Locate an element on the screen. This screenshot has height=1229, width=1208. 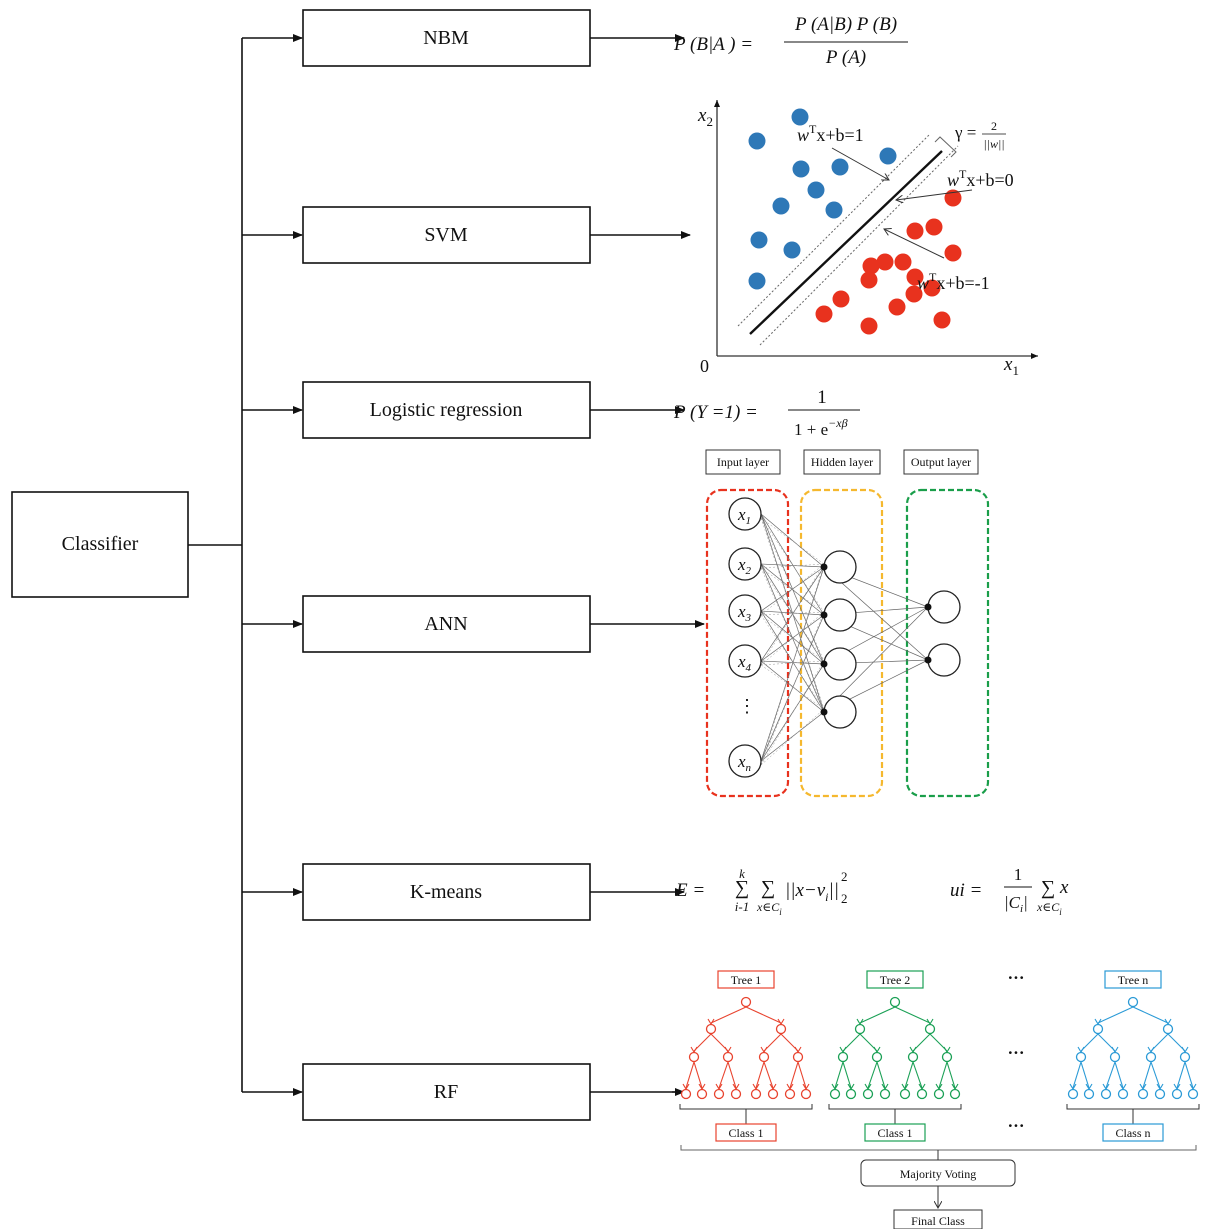
branch-svm-label: SVM is located at coordinates (446, 235).